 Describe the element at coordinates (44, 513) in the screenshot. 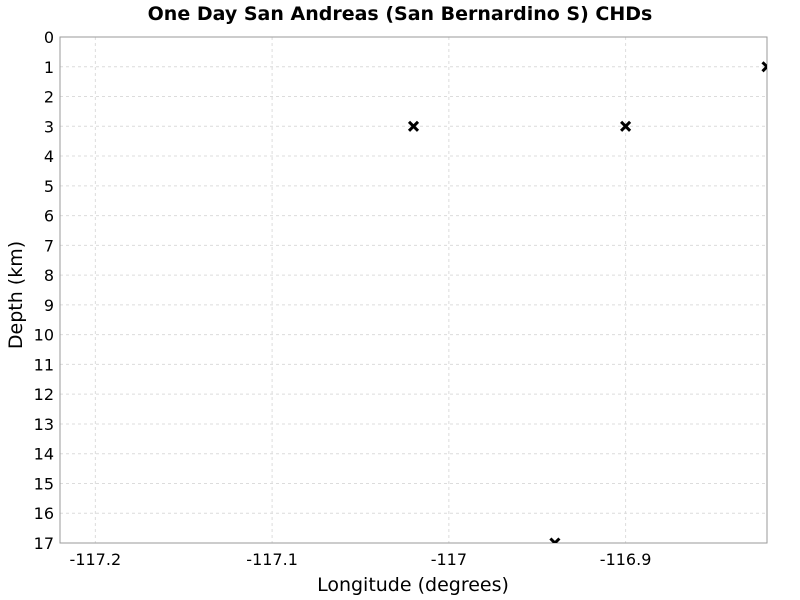

I see `y-tick-label: 16` at that location.